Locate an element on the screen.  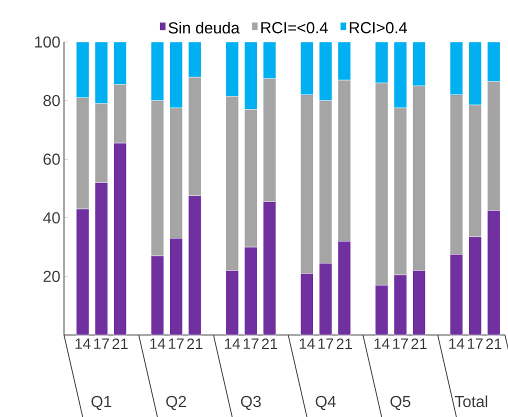
y-tick-label: 20 is located at coordinates (52, 276).